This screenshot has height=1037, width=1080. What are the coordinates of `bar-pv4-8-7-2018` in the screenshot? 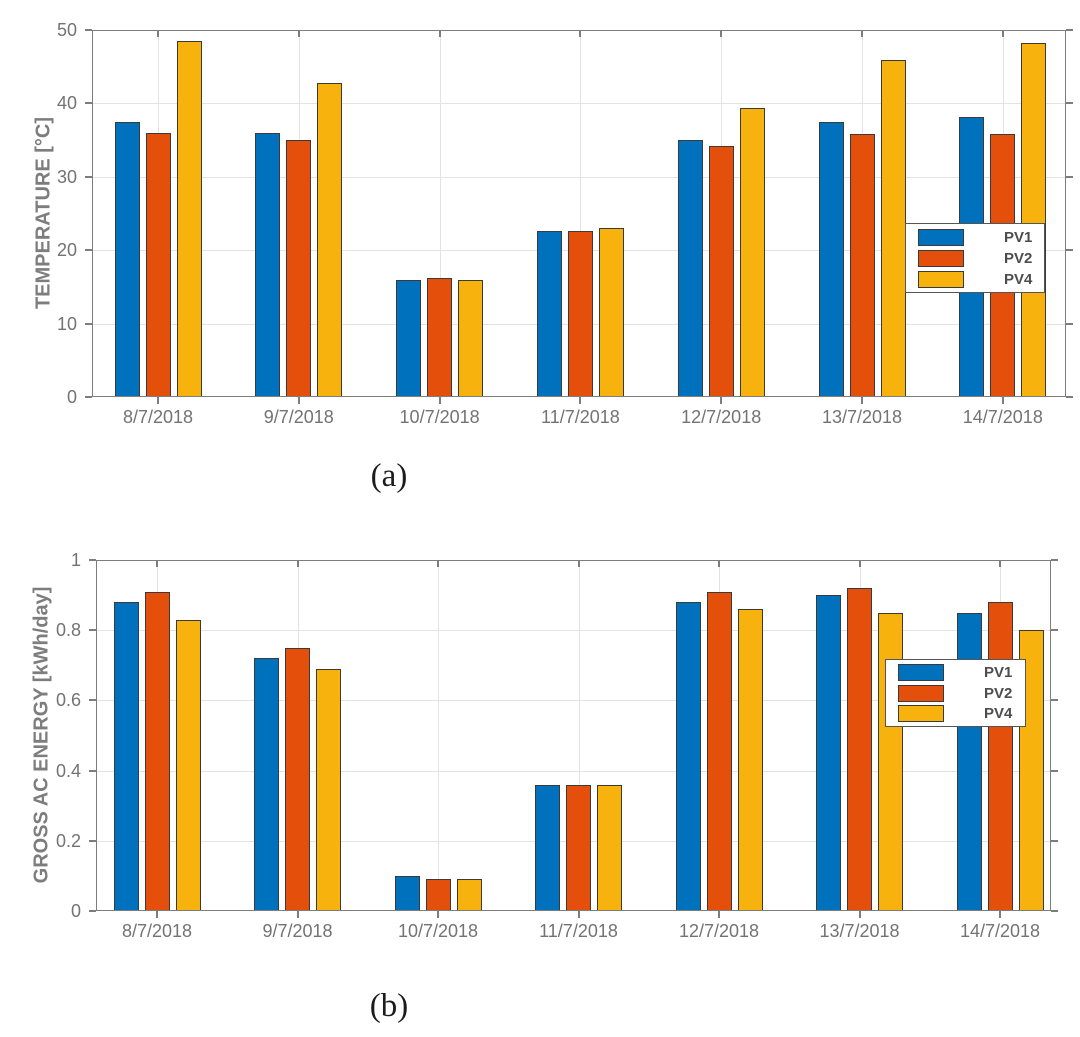 It's located at (189, 219).